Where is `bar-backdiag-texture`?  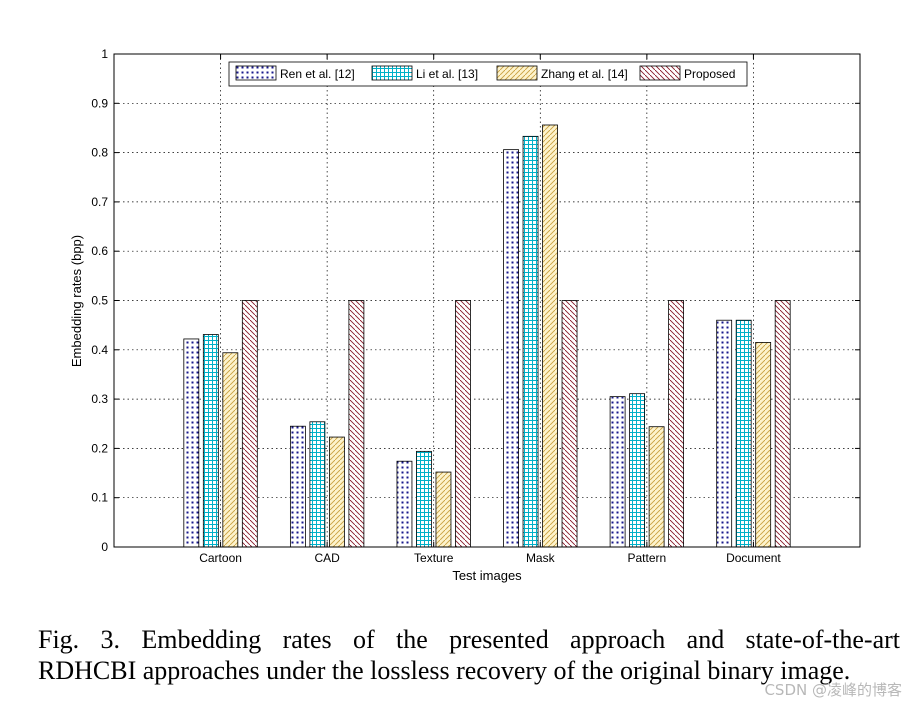
bar-backdiag-texture is located at coordinates (463, 424).